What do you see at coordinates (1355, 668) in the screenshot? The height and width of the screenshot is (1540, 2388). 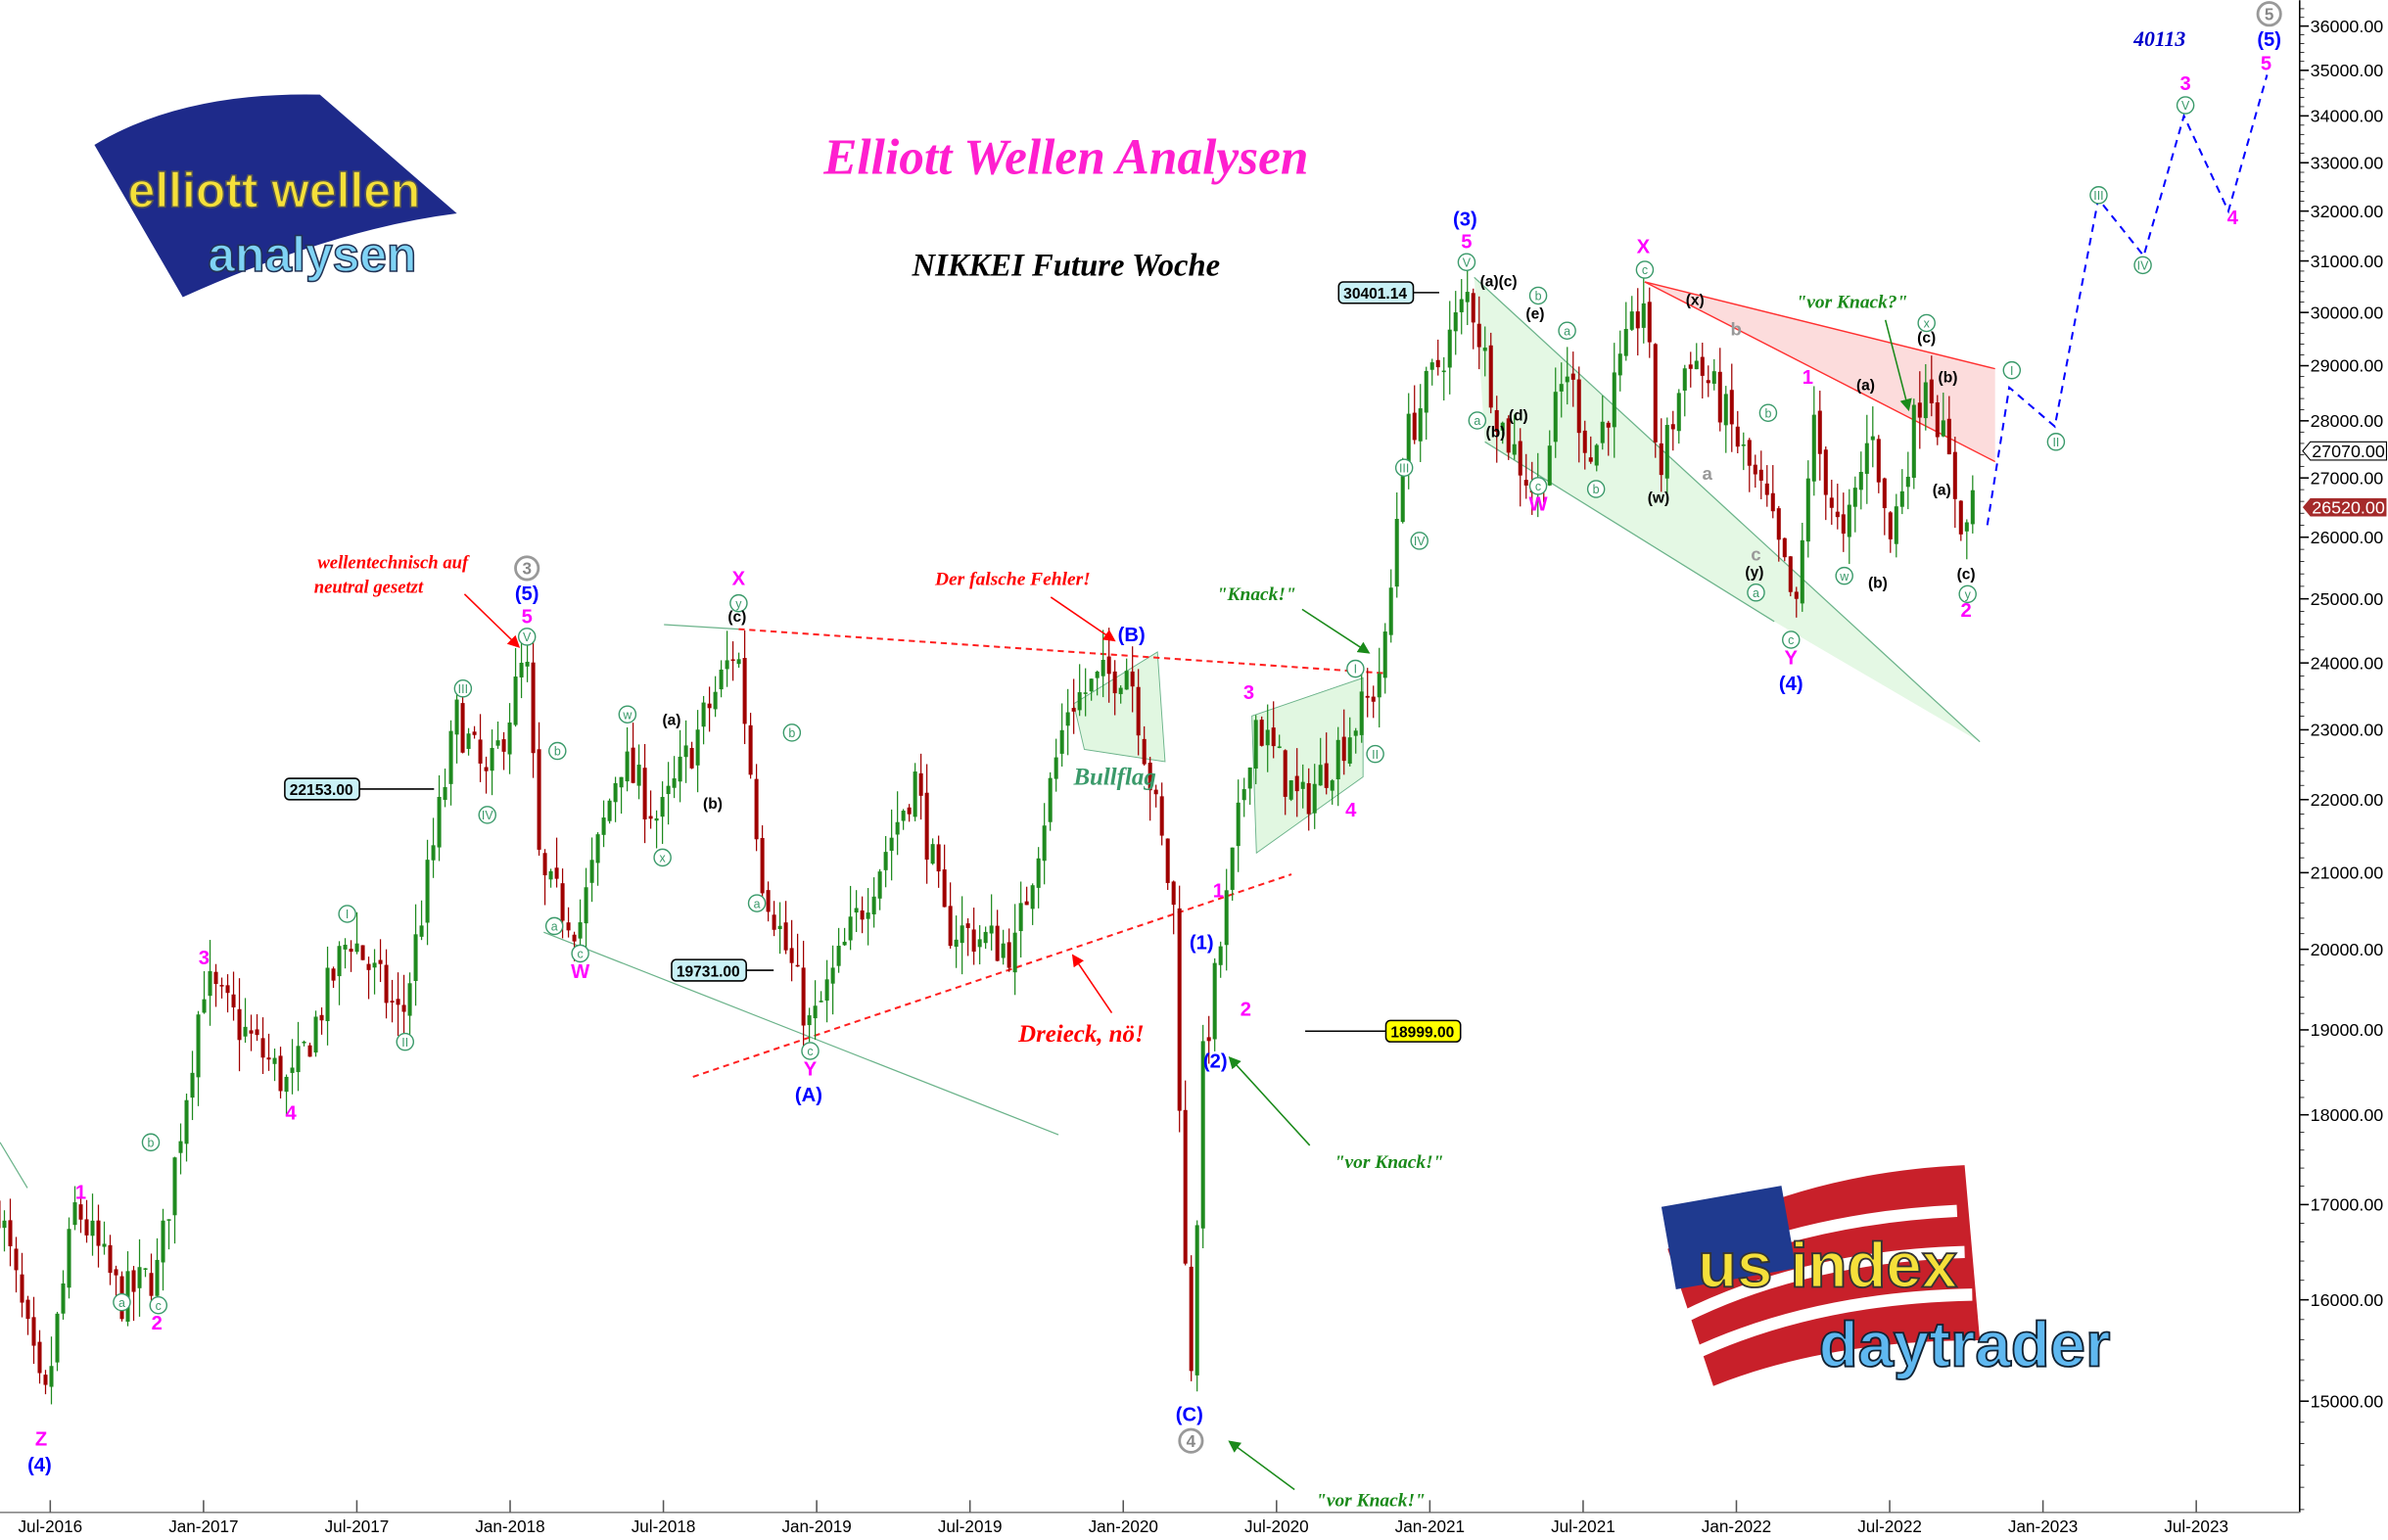 I see `wave-label-circled: I` at bounding box center [1355, 668].